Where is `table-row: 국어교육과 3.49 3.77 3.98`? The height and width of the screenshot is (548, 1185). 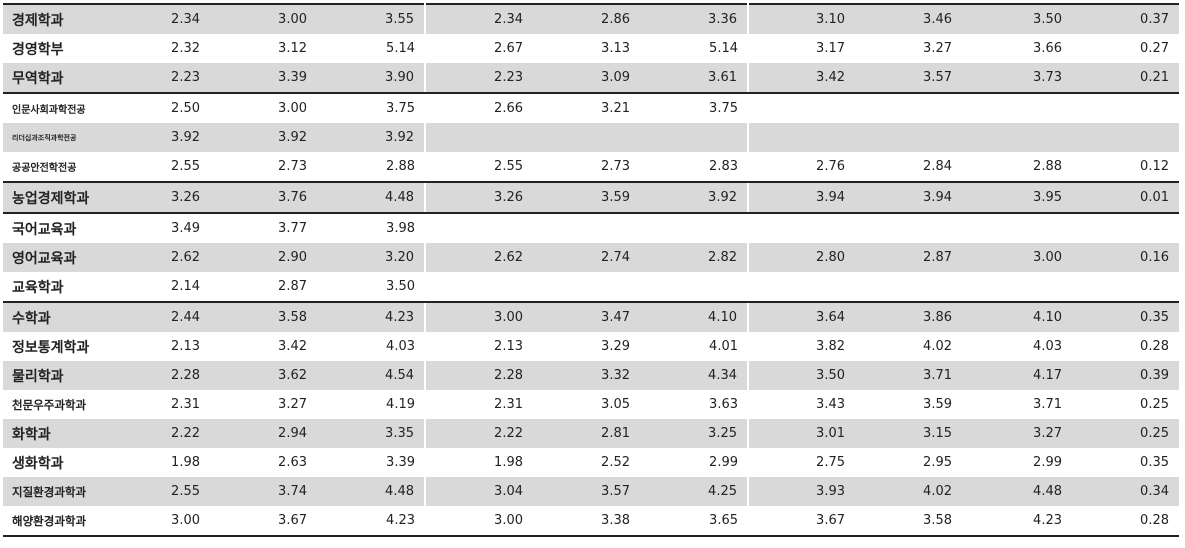 table-row: 국어교육과 3.49 3.77 3.98 is located at coordinates (591, 228).